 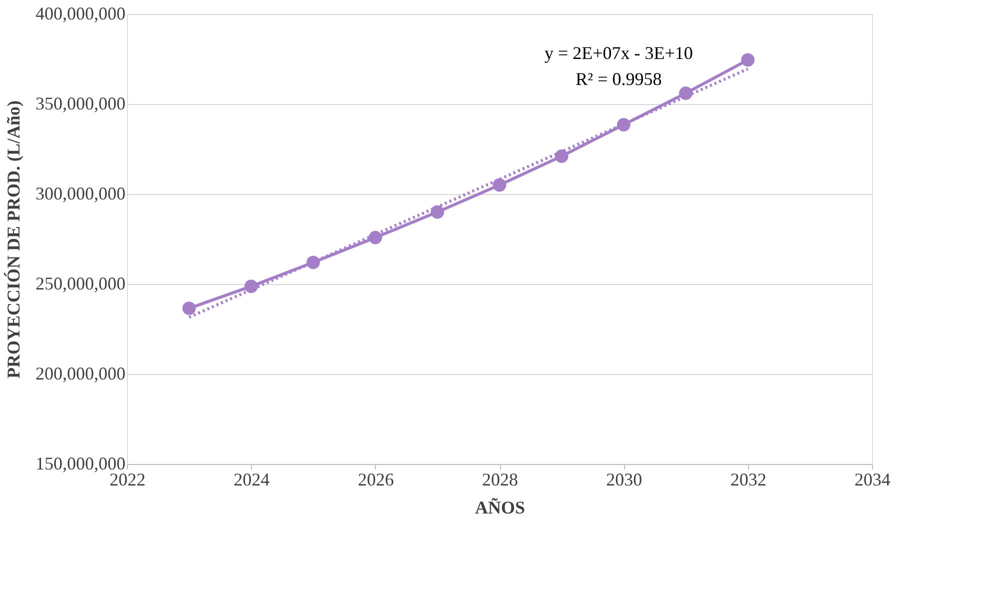 What do you see at coordinates (748, 480) in the screenshot?
I see `x-tick-label: 2032` at bounding box center [748, 480].